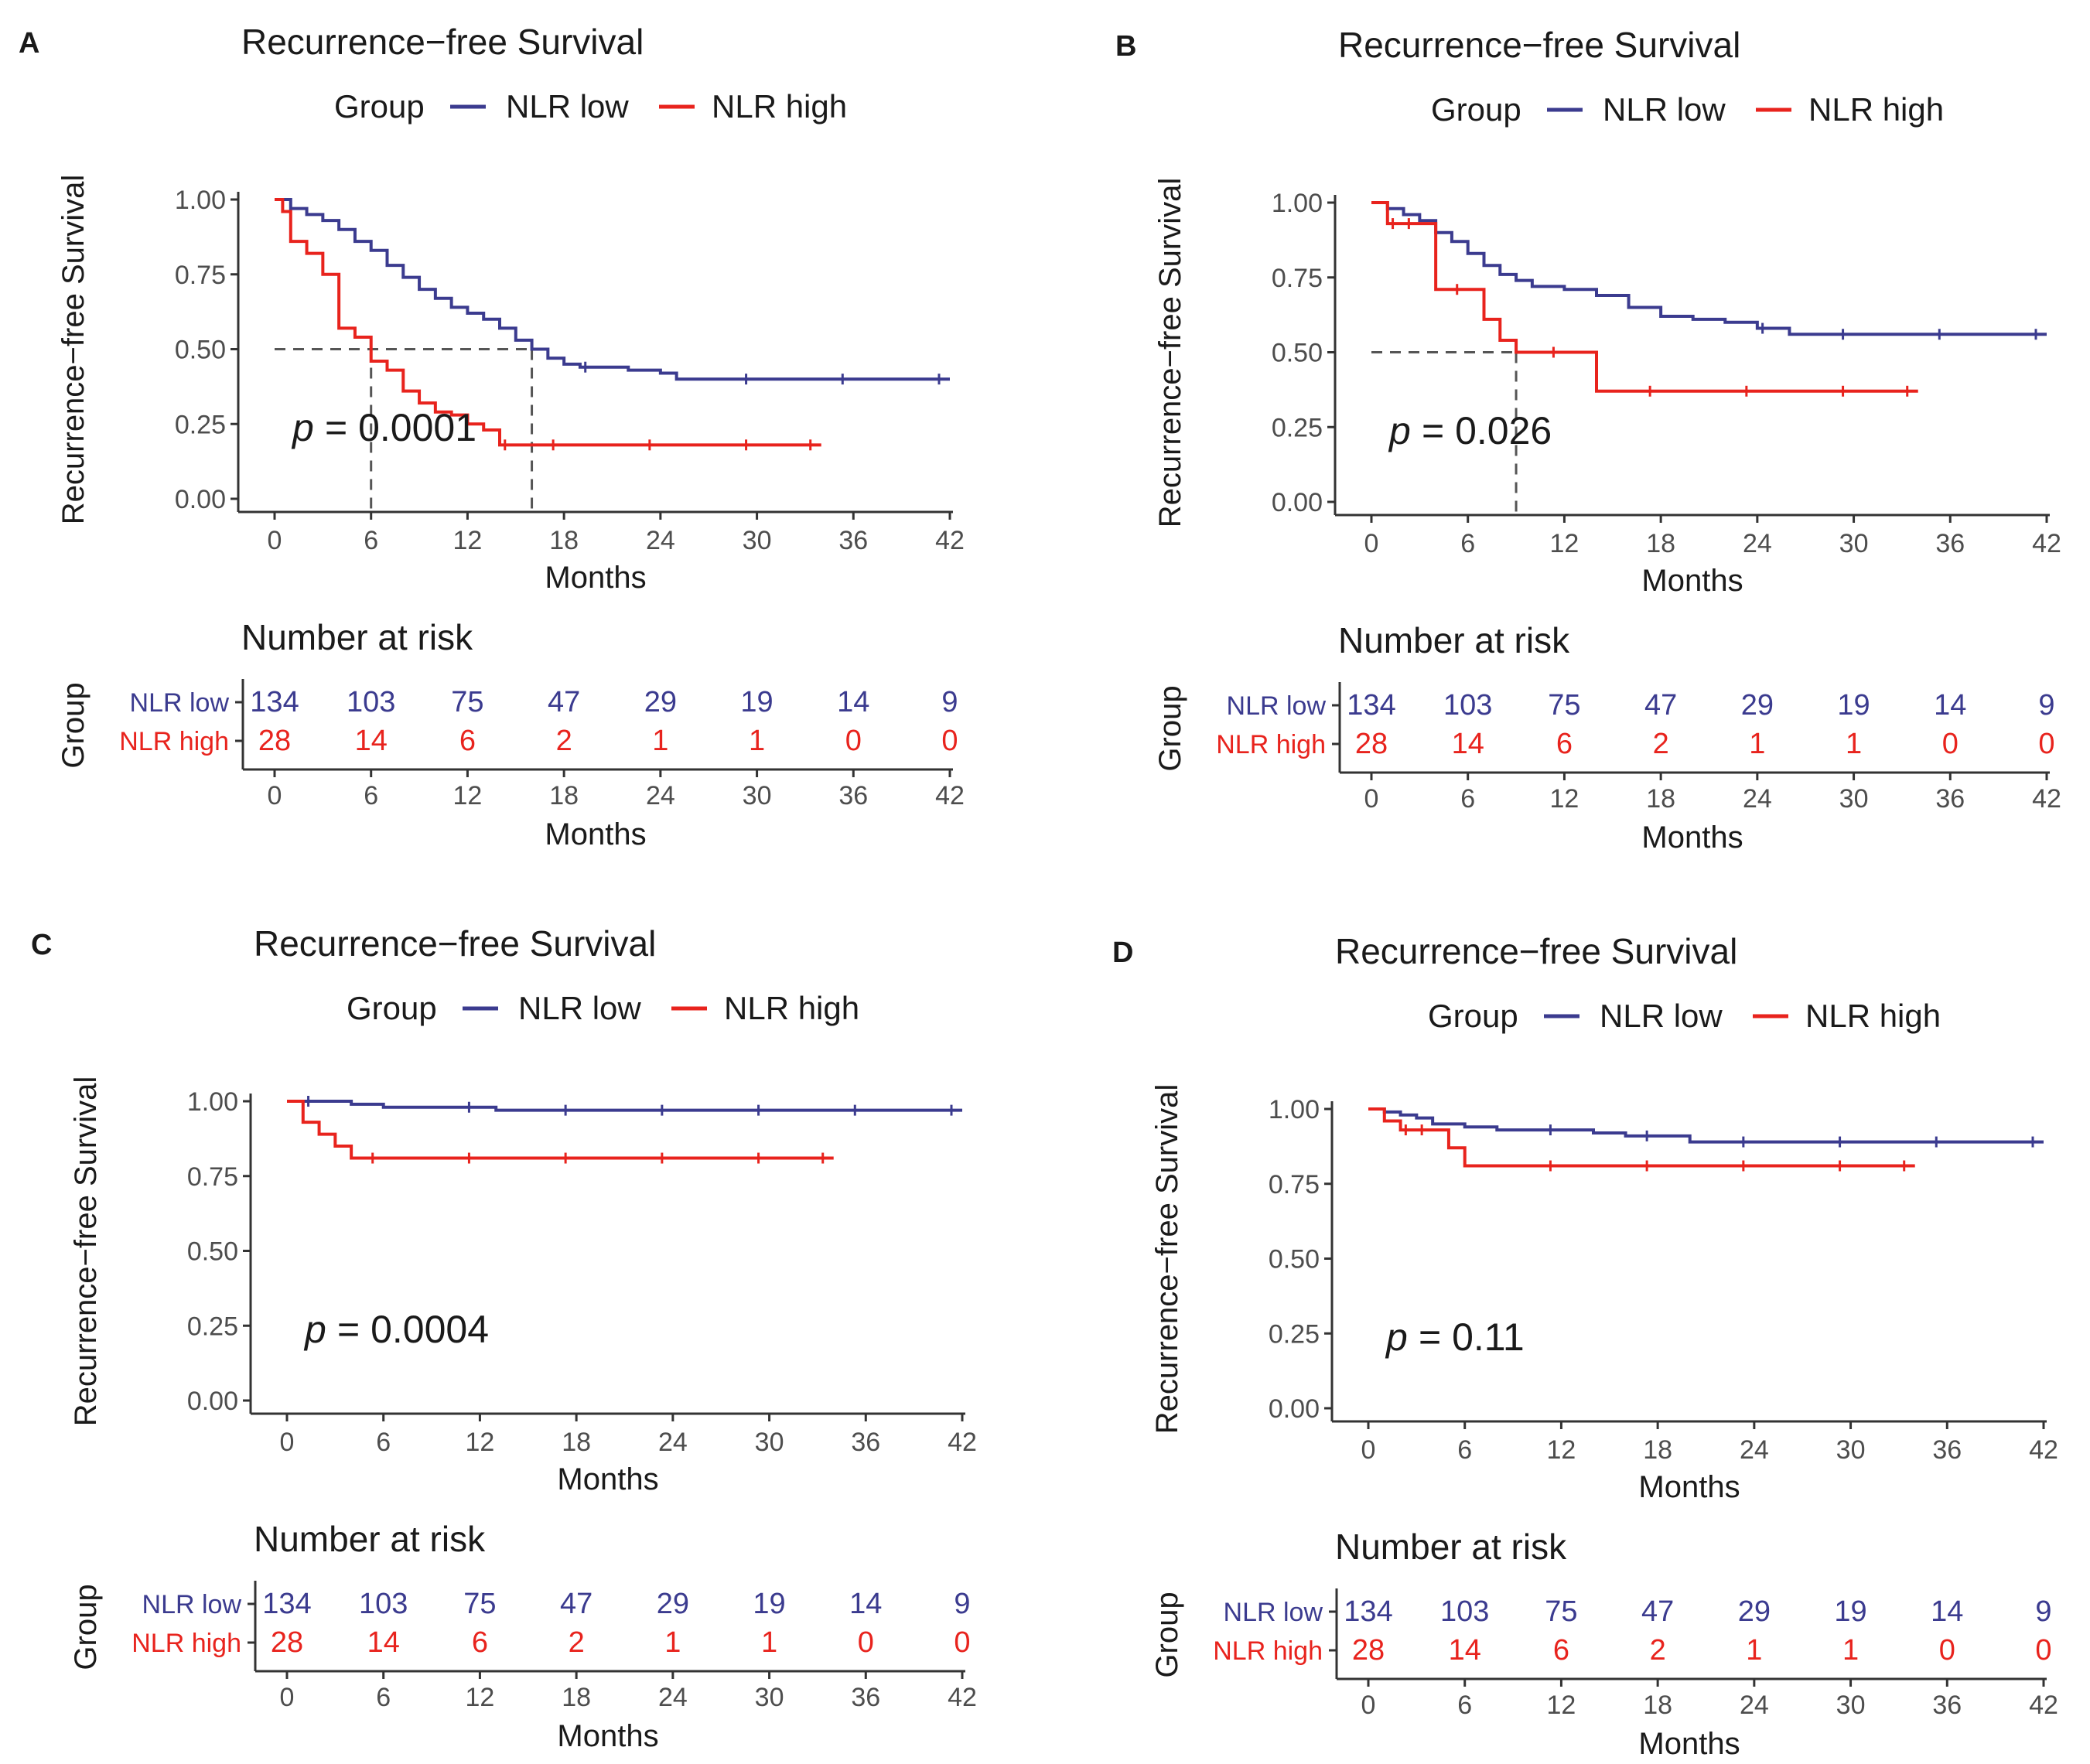  Describe the element at coordinates (303, 427) in the screenshot. I see `p-value-label: p` at that location.